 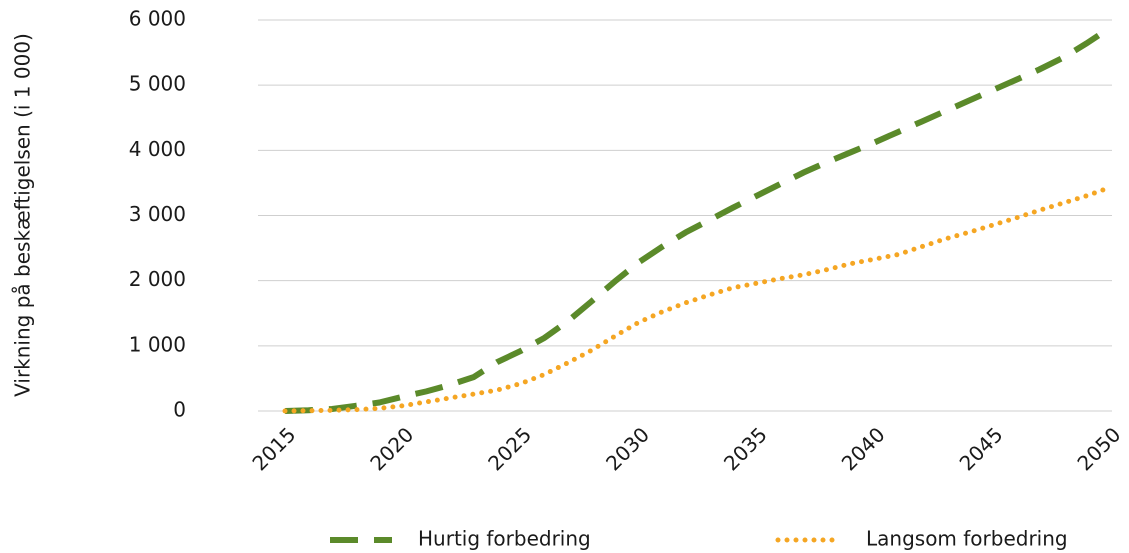 What do you see at coordinates (504, 539) in the screenshot?
I see `legend-label: Hurtig forbedring` at bounding box center [504, 539].